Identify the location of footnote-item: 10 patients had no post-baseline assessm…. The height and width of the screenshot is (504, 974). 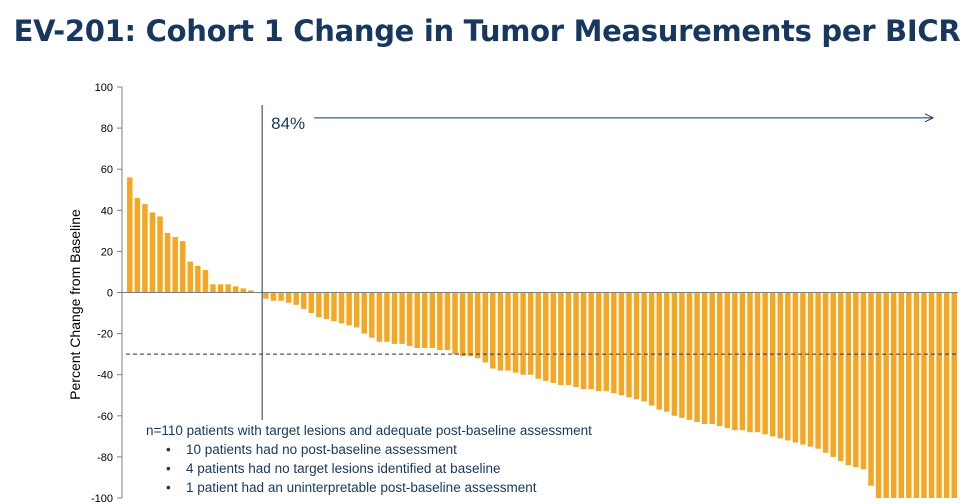
(379, 449).